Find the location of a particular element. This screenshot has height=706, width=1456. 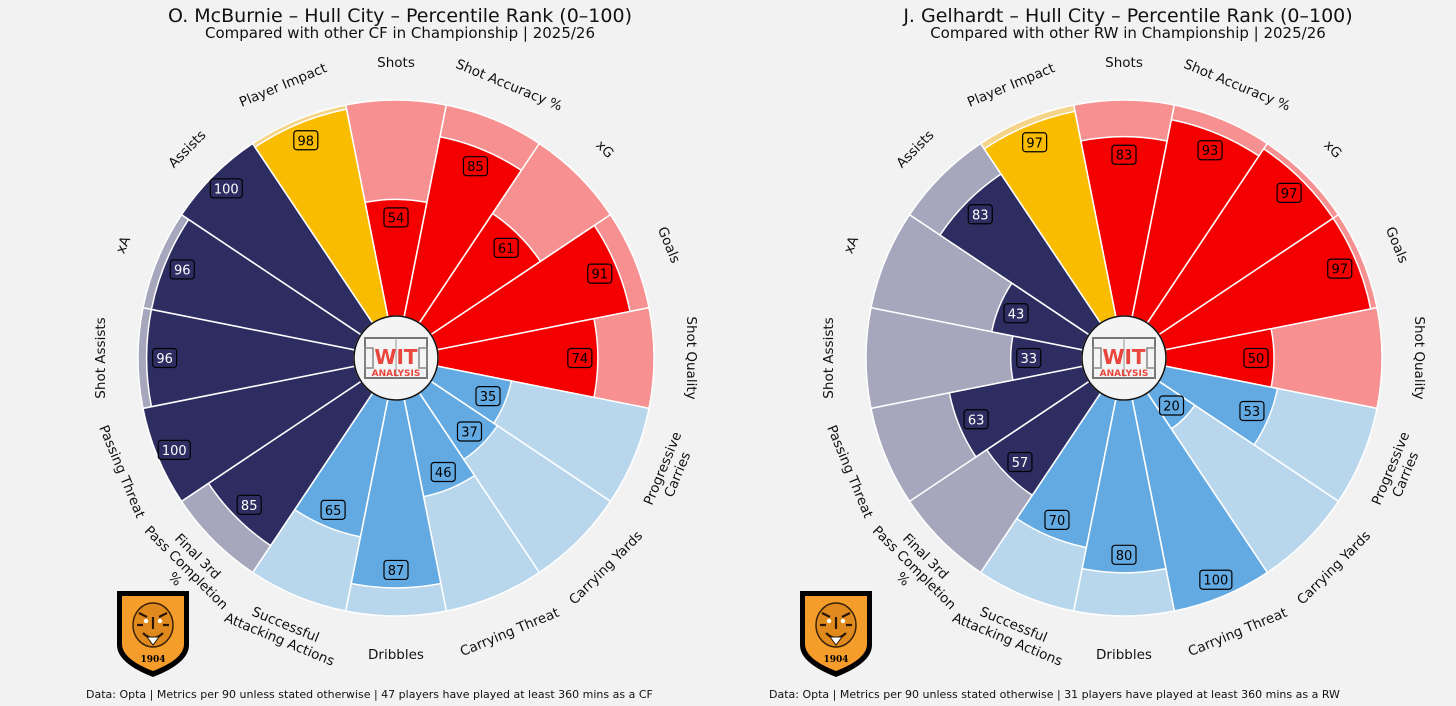

value-label: 57 is located at coordinates (1020, 463).